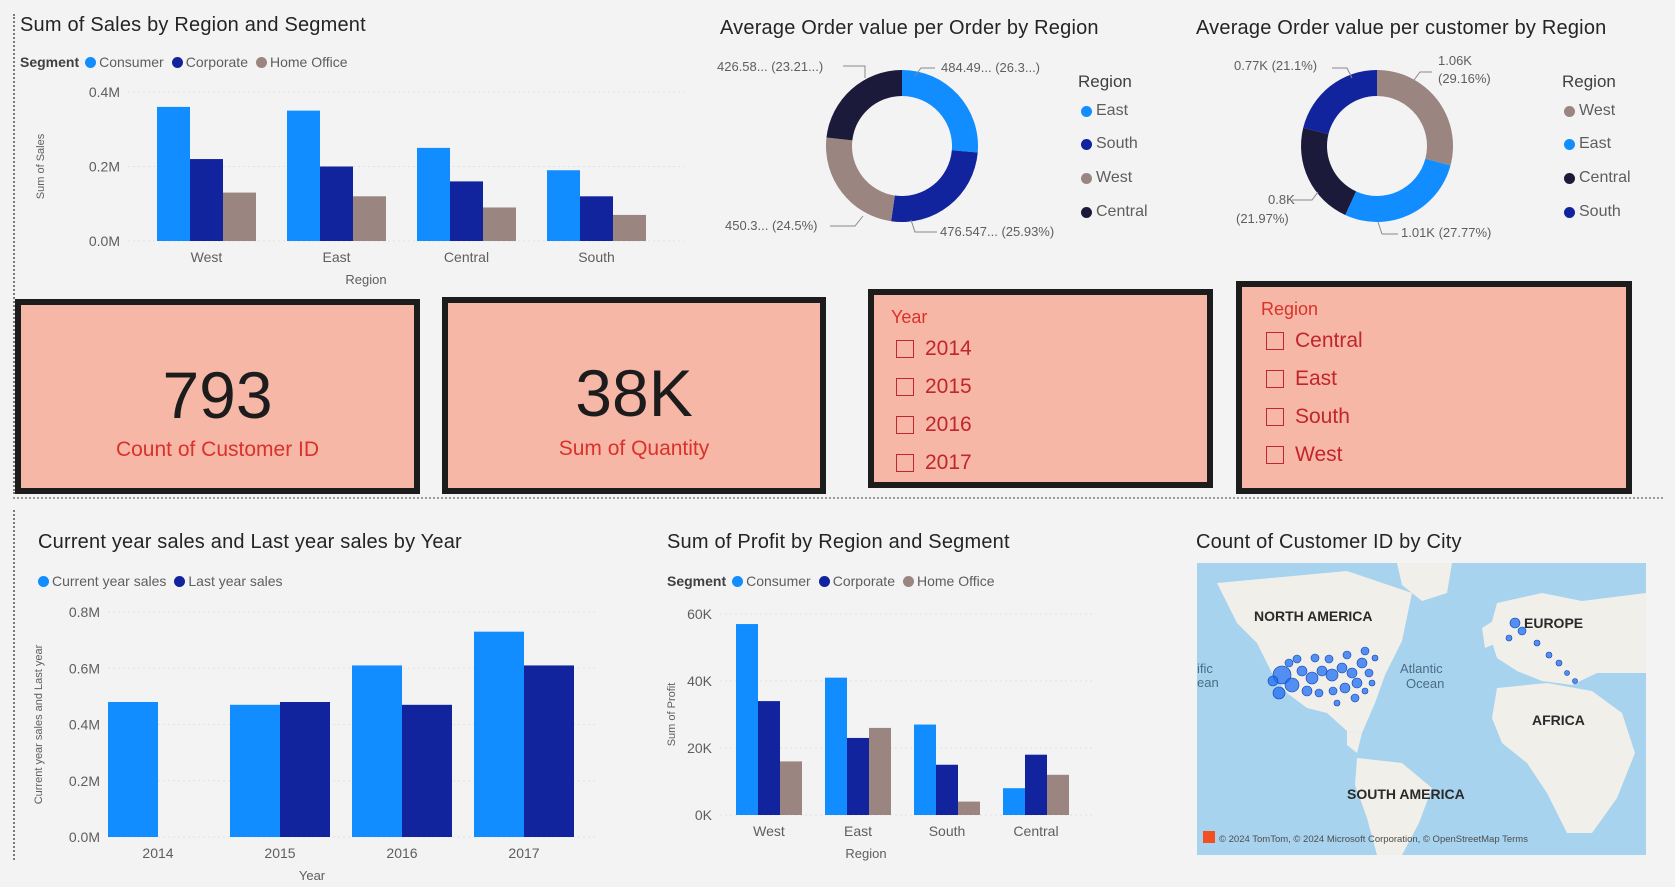  Describe the element at coordinates (217, 396) in the screenshot. I see `customer-count-card: 793 Count of Customer ID` at that location.